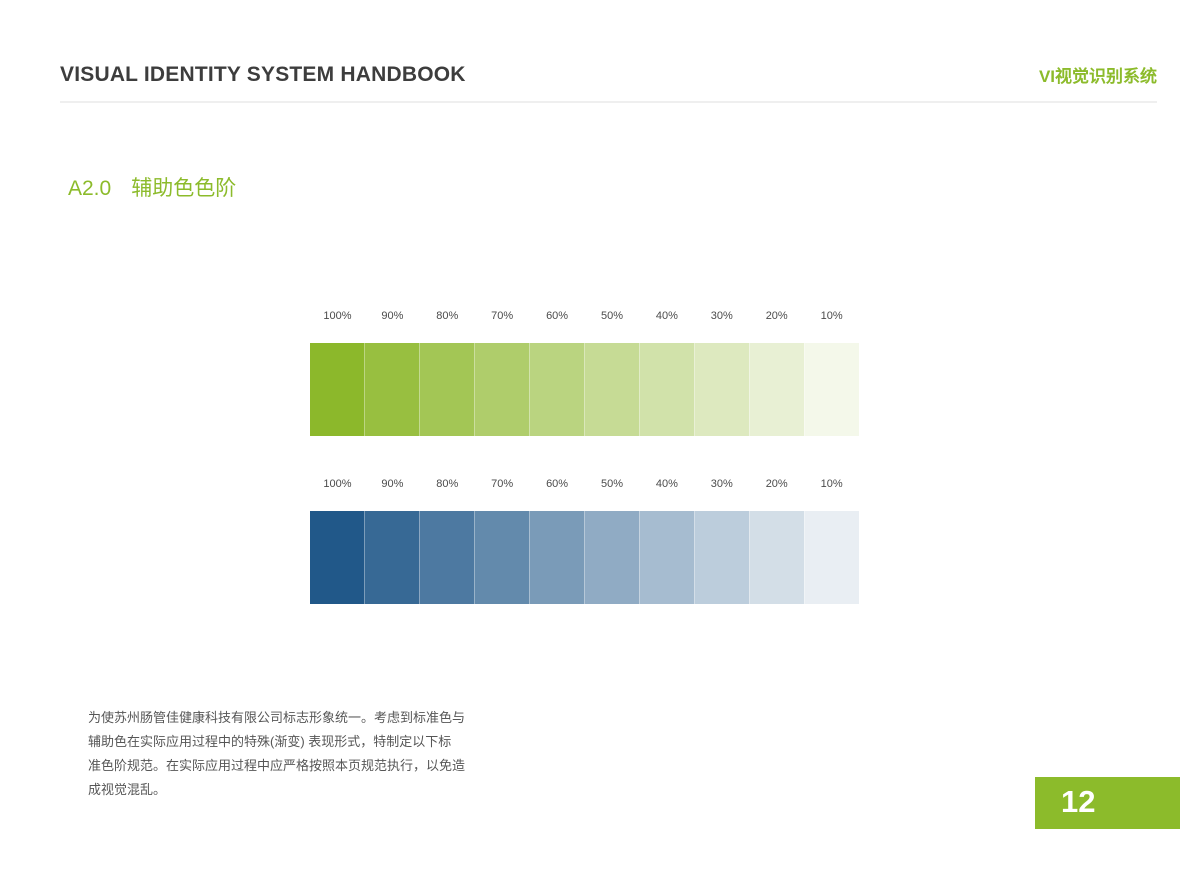 The image size is (1200, 884). Describe the element at coordinates (263, 74) in the screenshot. I see `handbook-title: VISUAL IDENTITY SYSTEM HANDBOOK` at that location.